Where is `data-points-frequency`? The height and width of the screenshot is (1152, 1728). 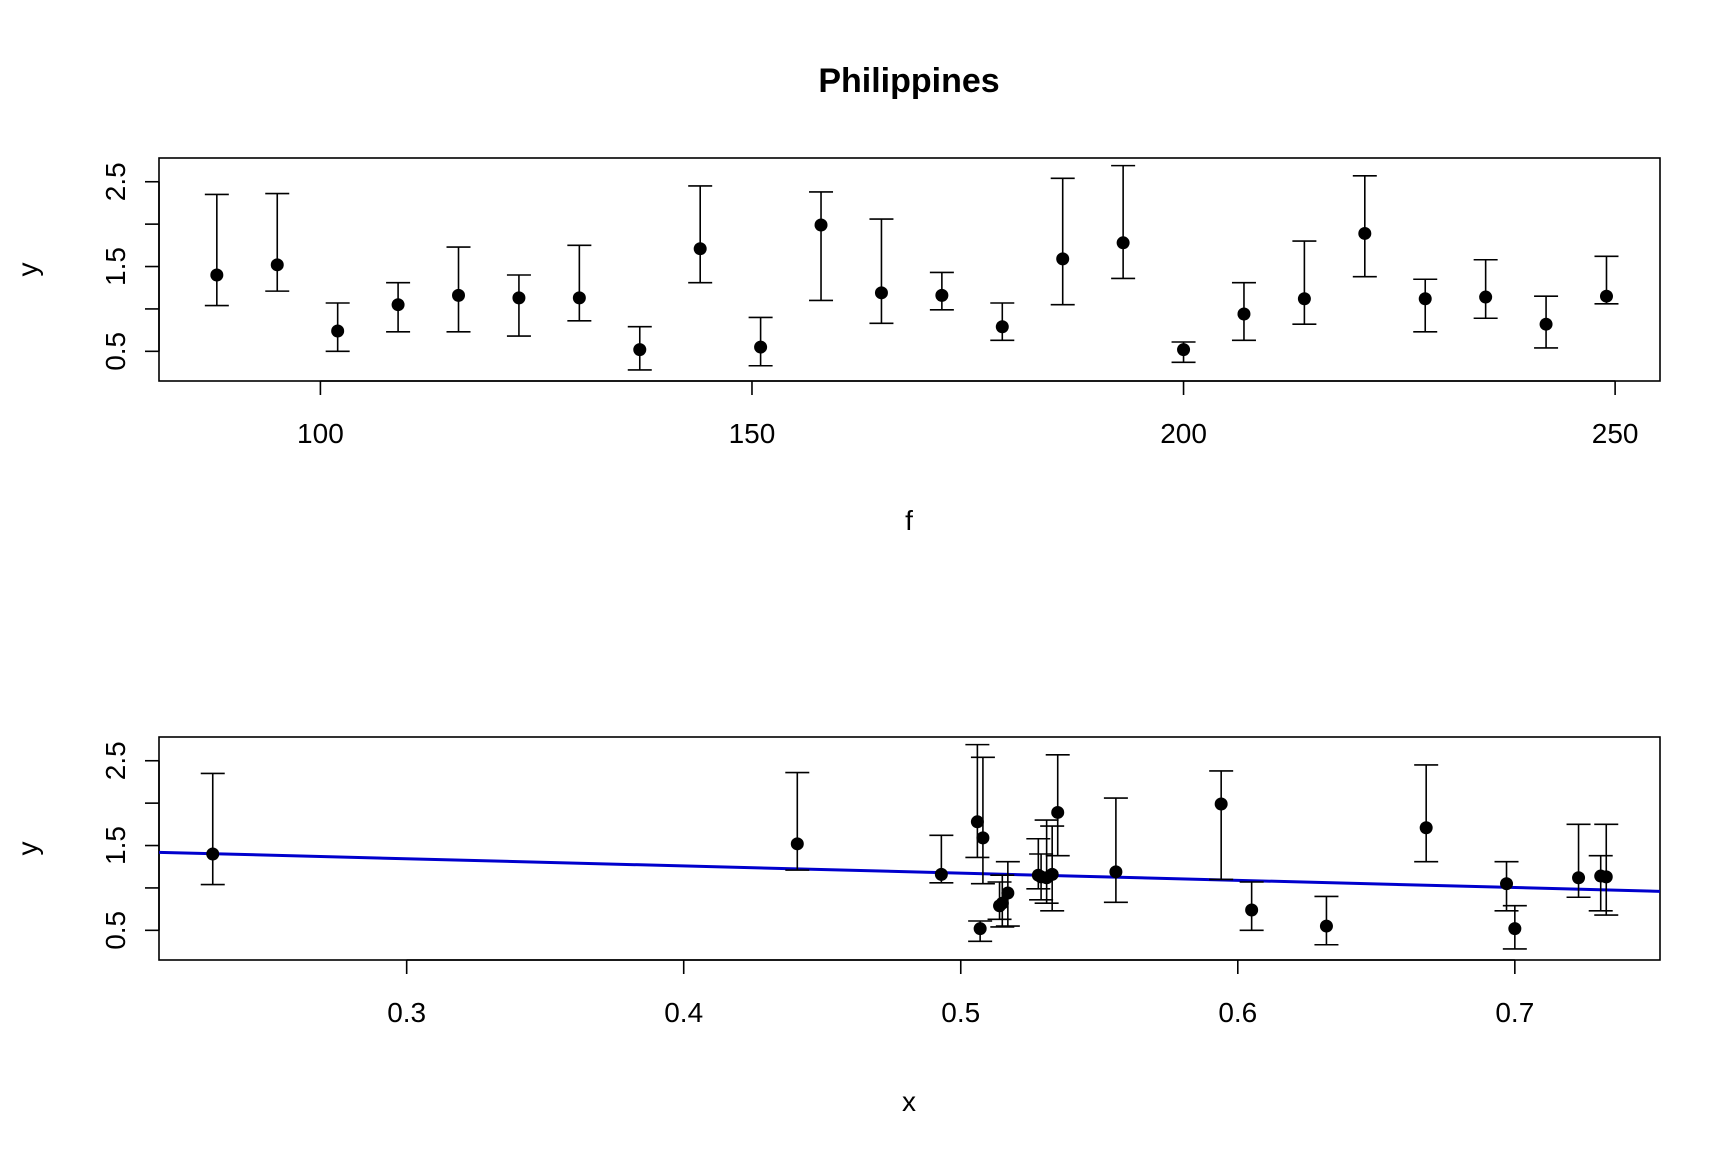 data-points-frequency is located at coordinates (911, 267).